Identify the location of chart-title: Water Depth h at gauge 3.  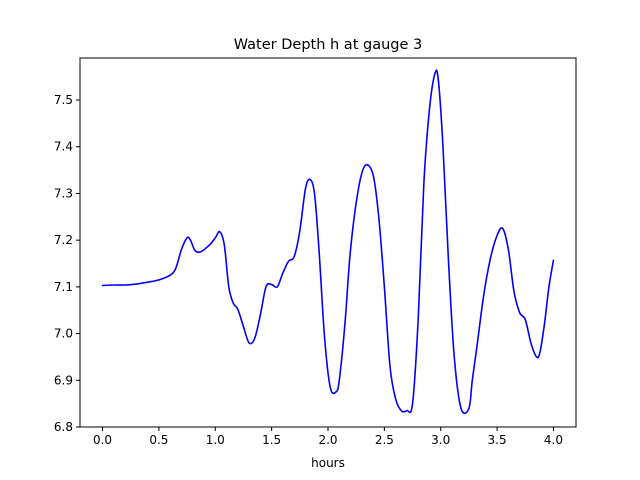
(328, 45).